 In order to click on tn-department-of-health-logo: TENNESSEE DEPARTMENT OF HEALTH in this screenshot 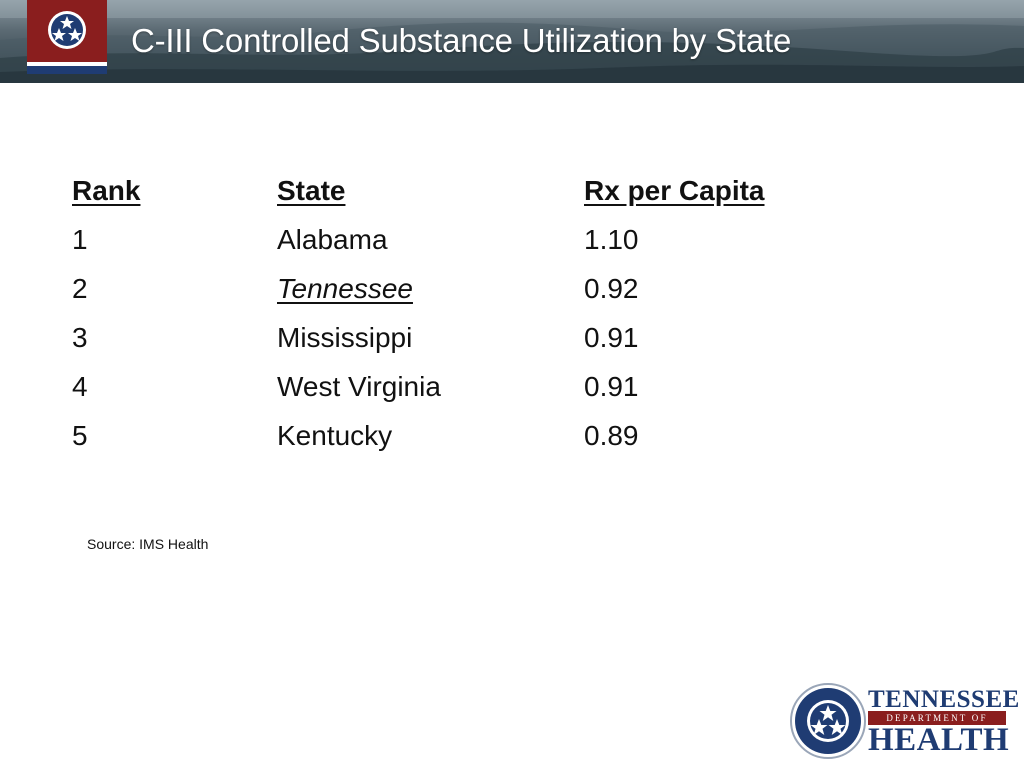, I will do `click(904, 721)`.